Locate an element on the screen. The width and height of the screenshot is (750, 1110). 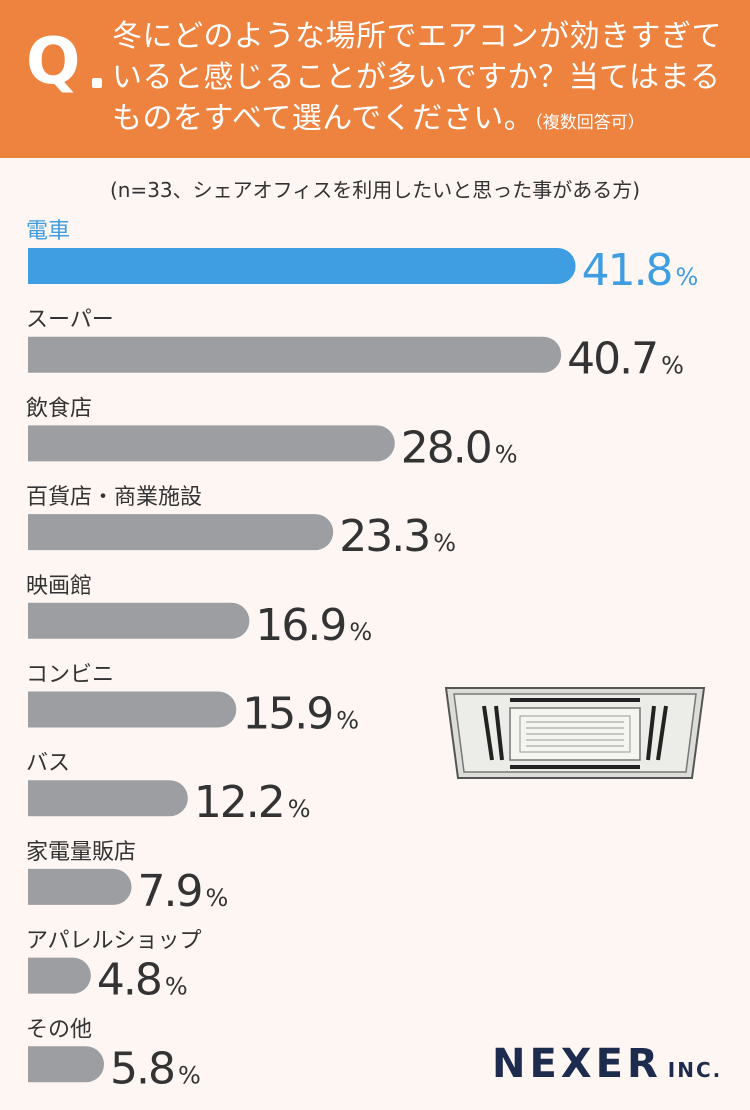
category-label: コンビニ is located at coordinates (70, 675).